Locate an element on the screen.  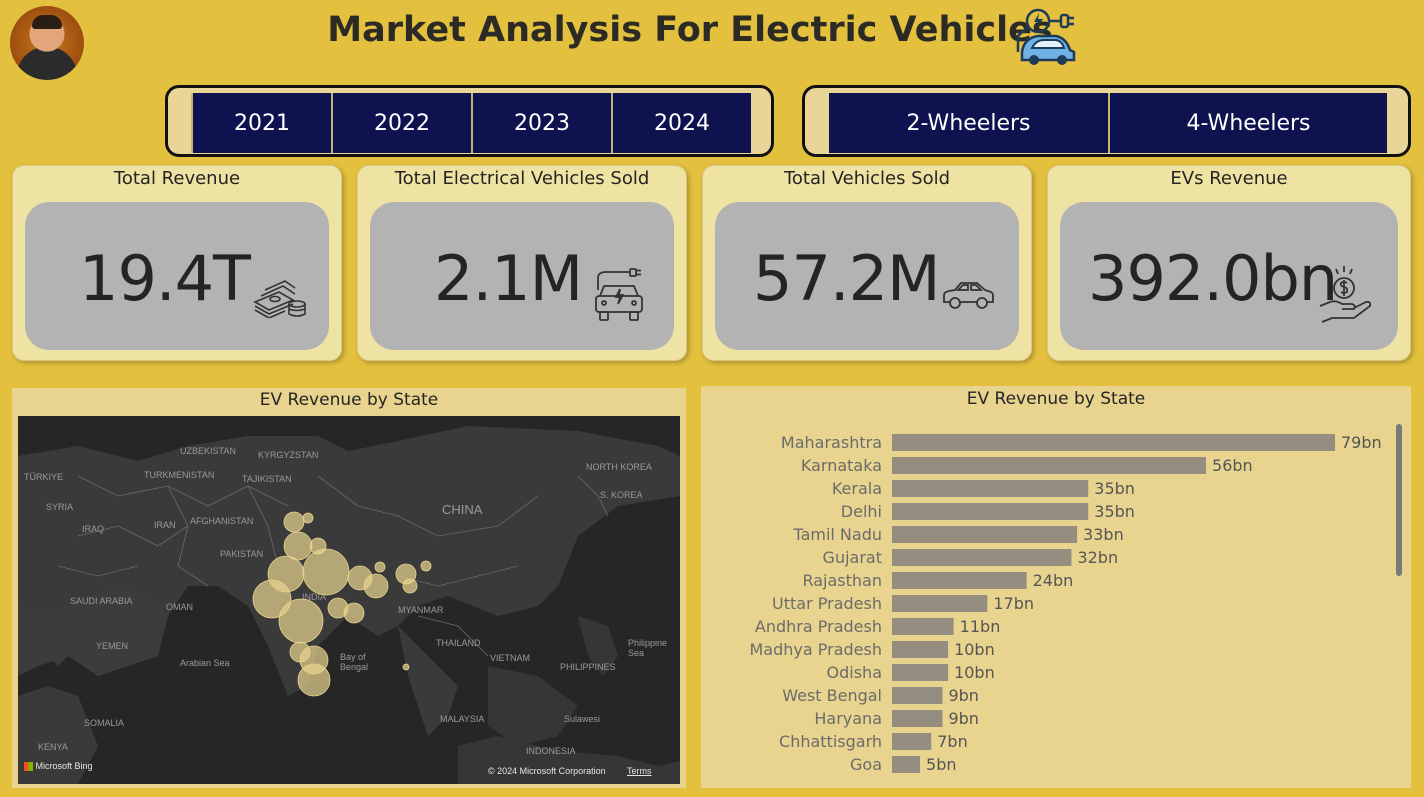
data-label: 32bn is located at coordinates (1097, 557).